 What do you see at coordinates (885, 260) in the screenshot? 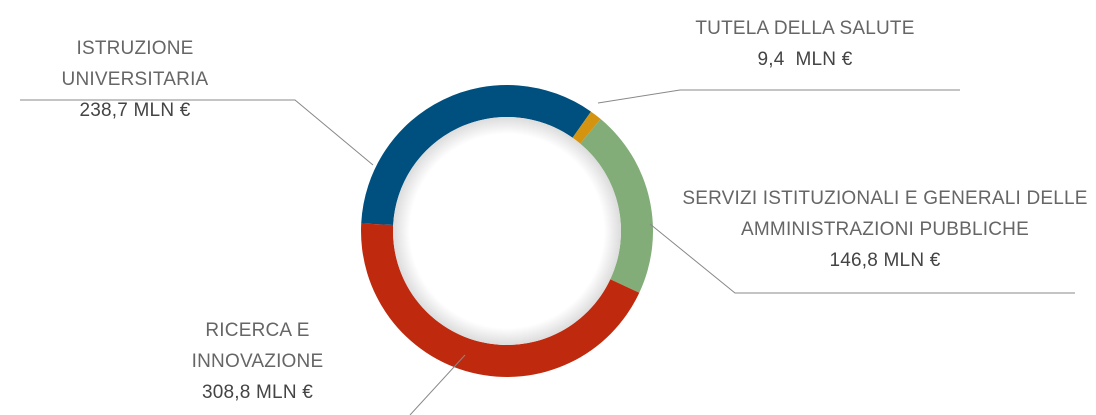
I see `value-label: 146,8 MLN €` at bounding box center [885, 260].